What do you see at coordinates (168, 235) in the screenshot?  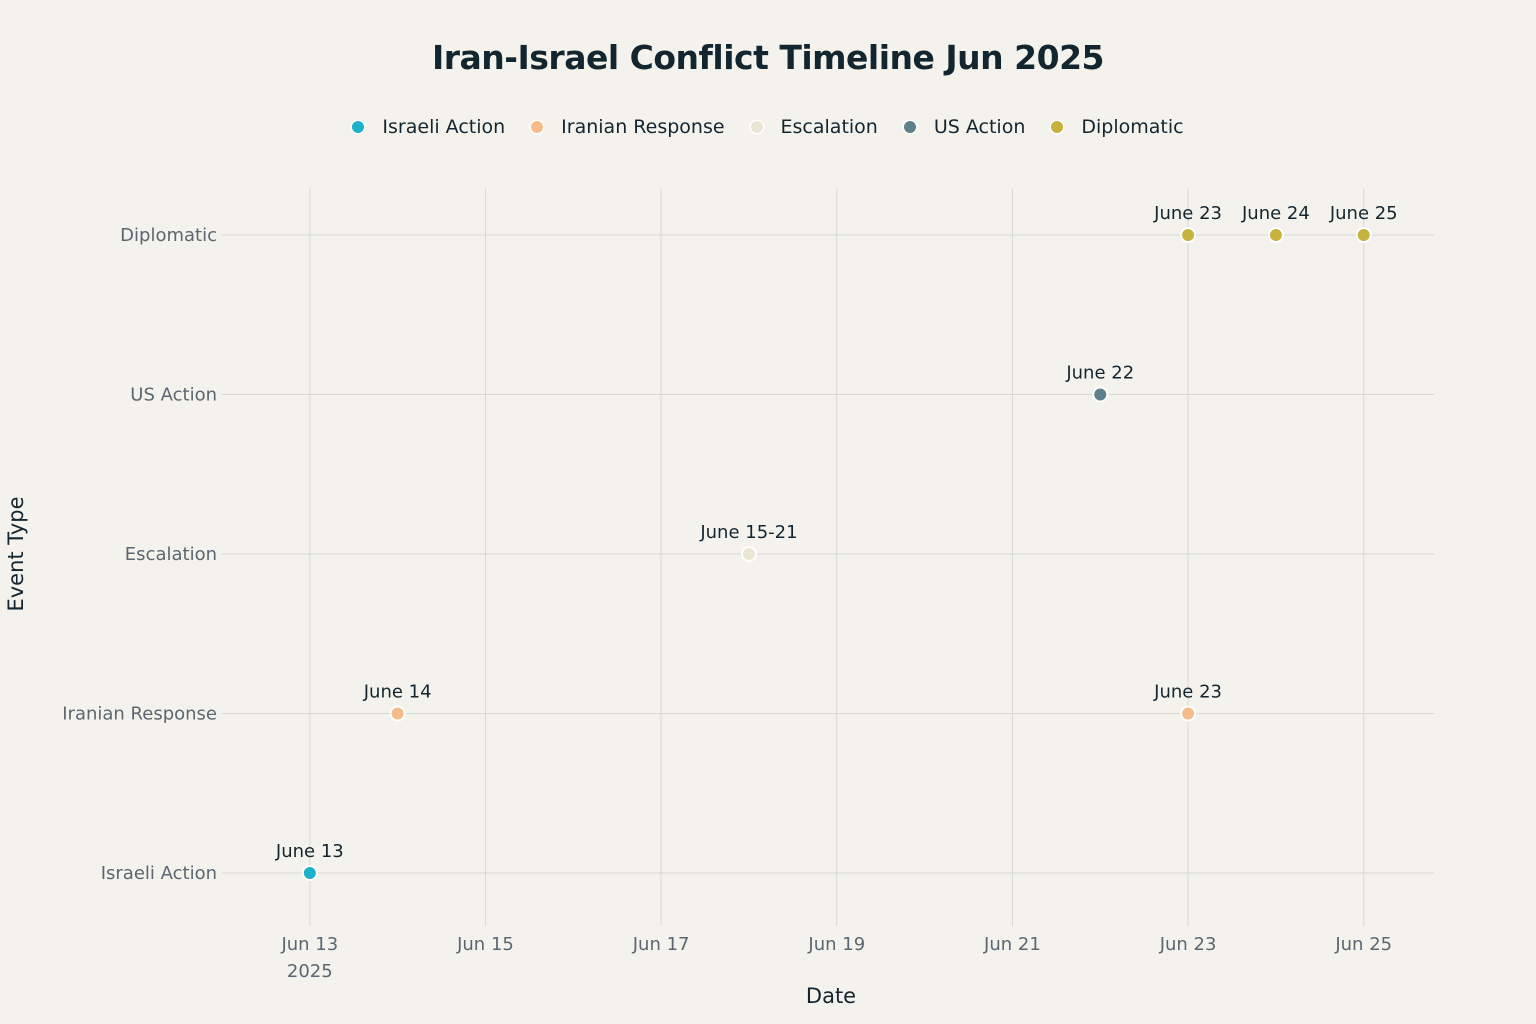 I see `y-tick-label: Diplomatic` at bounding box center [168, 235].